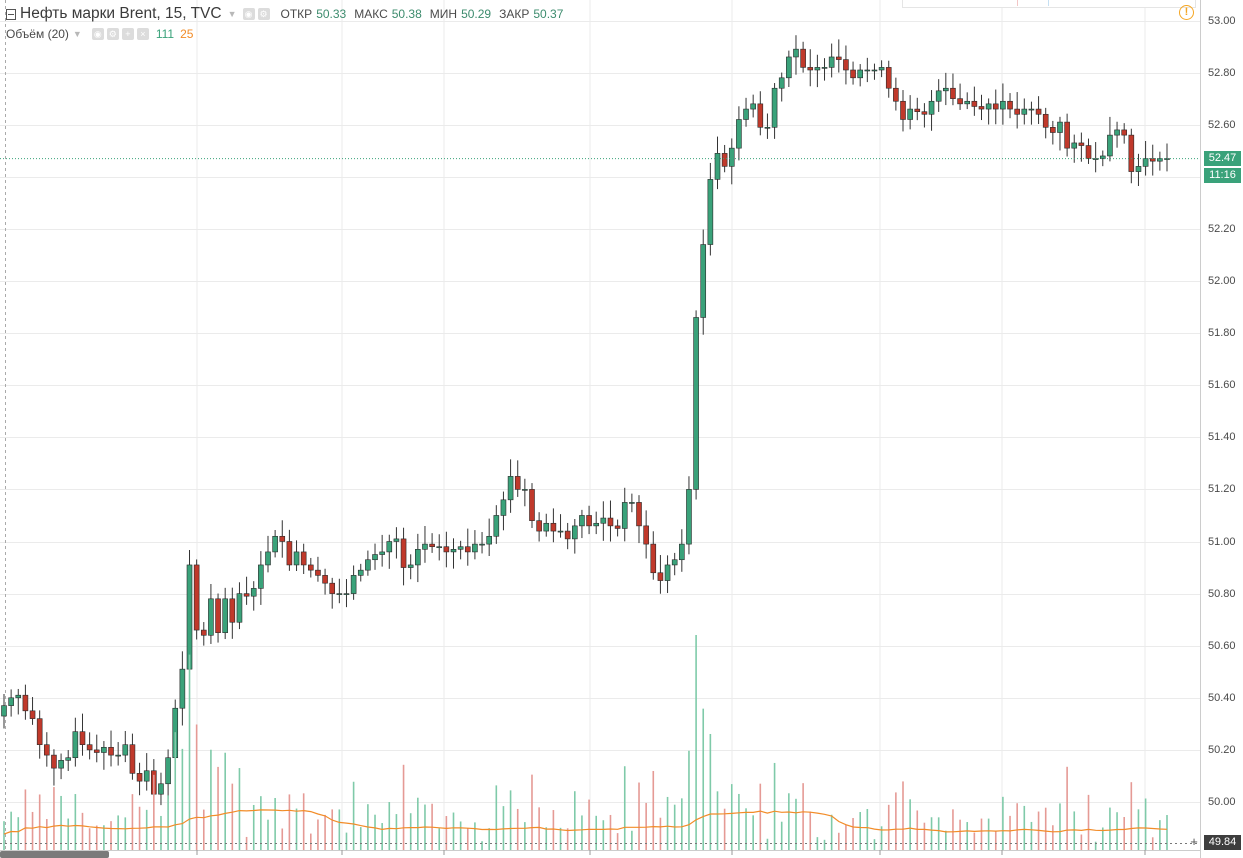 Image resolution: width=1243 pixels, height=858 pixels. Describe the element at coordinates (1222, 333) in the screenshot. I see `price-tick-label: 51.80` at that location.